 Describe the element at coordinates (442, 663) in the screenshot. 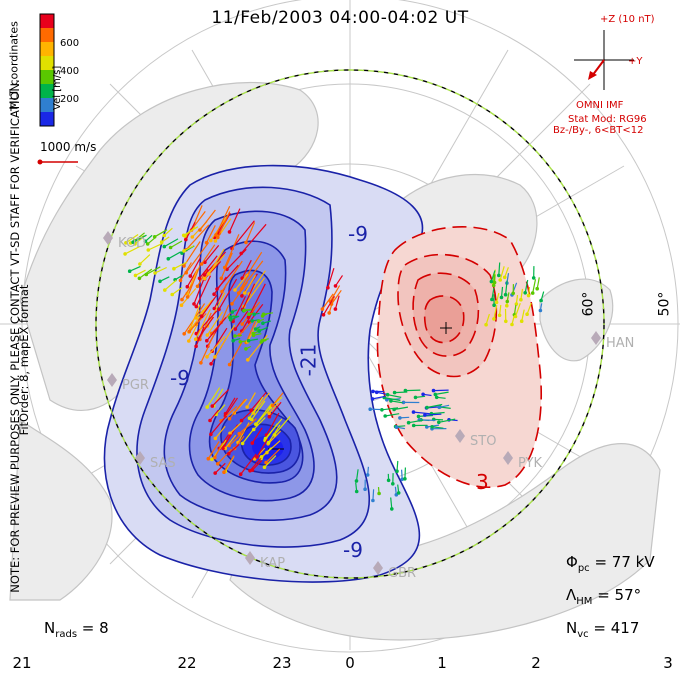

I see `hour-label: 1` at that location.